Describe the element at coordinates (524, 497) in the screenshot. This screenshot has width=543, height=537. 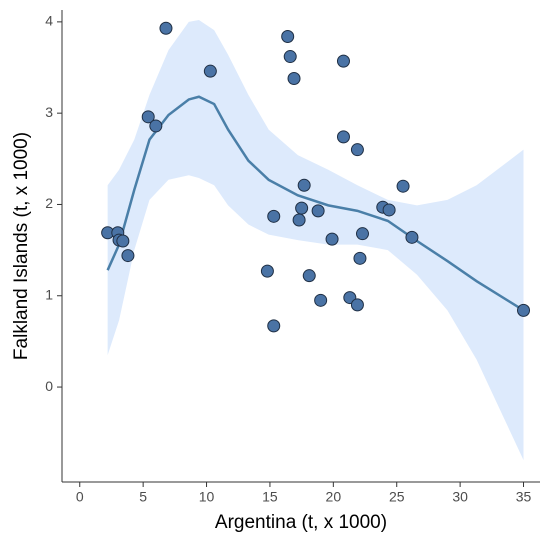
I see `x-tick-label: 35` at that location.